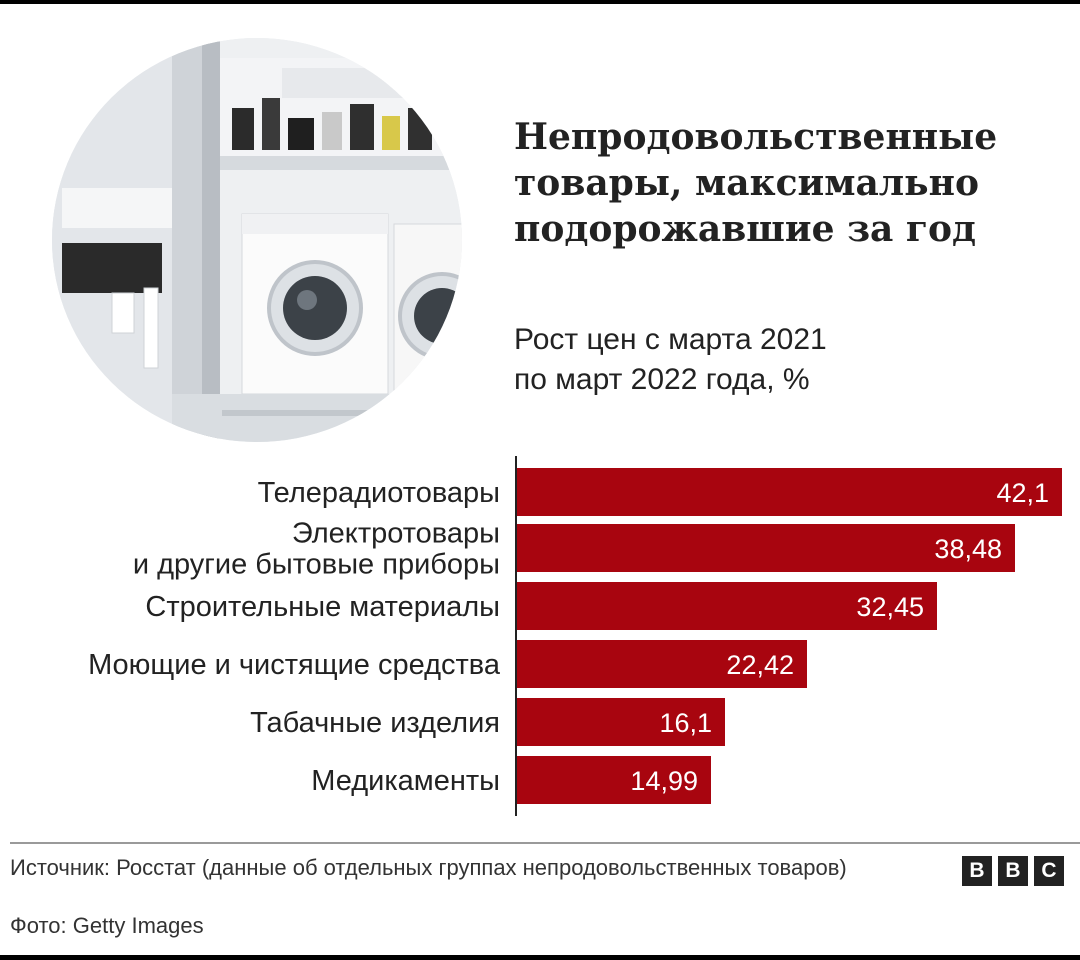  I want to click on bbc-logo: B B C, so click(1013, 871).